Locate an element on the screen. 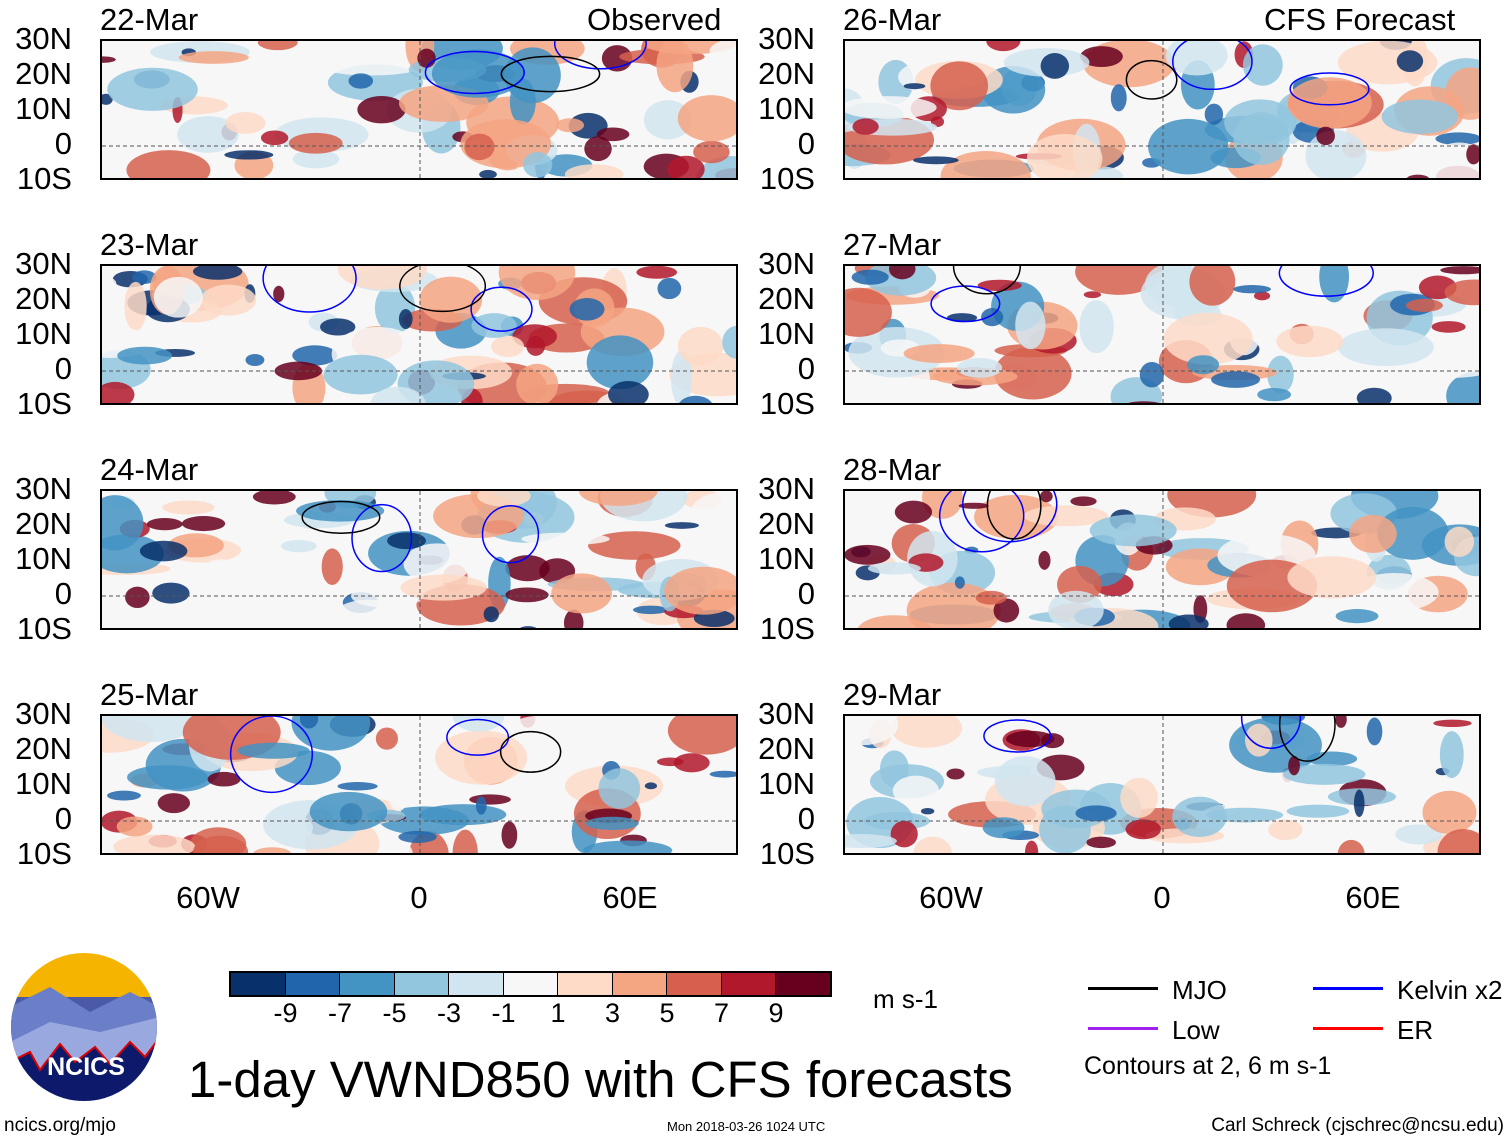  lon-tick-label: 60W is located at coordinates (208, 897).